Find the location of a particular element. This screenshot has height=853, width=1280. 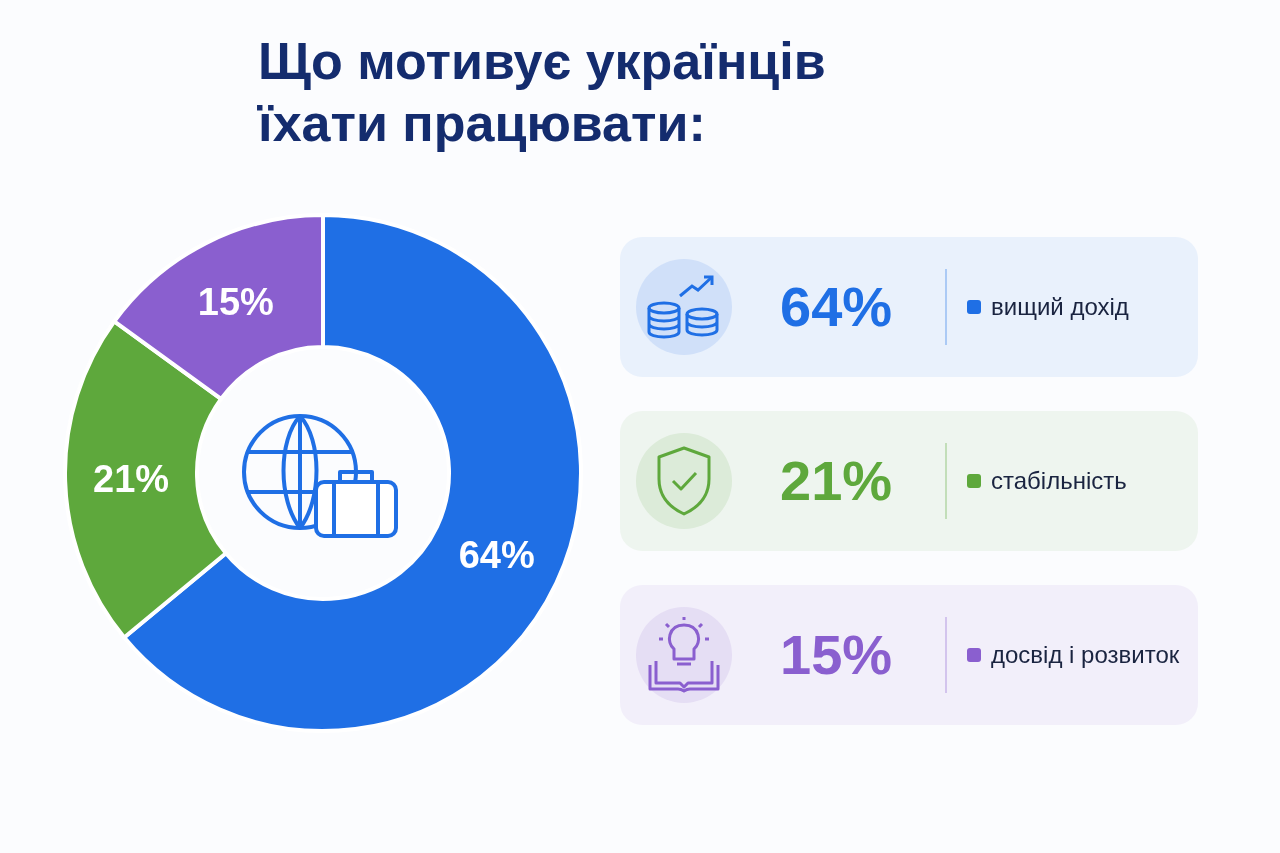

legend-label: досвід і розвиток is located at coordinates (1085, 655).